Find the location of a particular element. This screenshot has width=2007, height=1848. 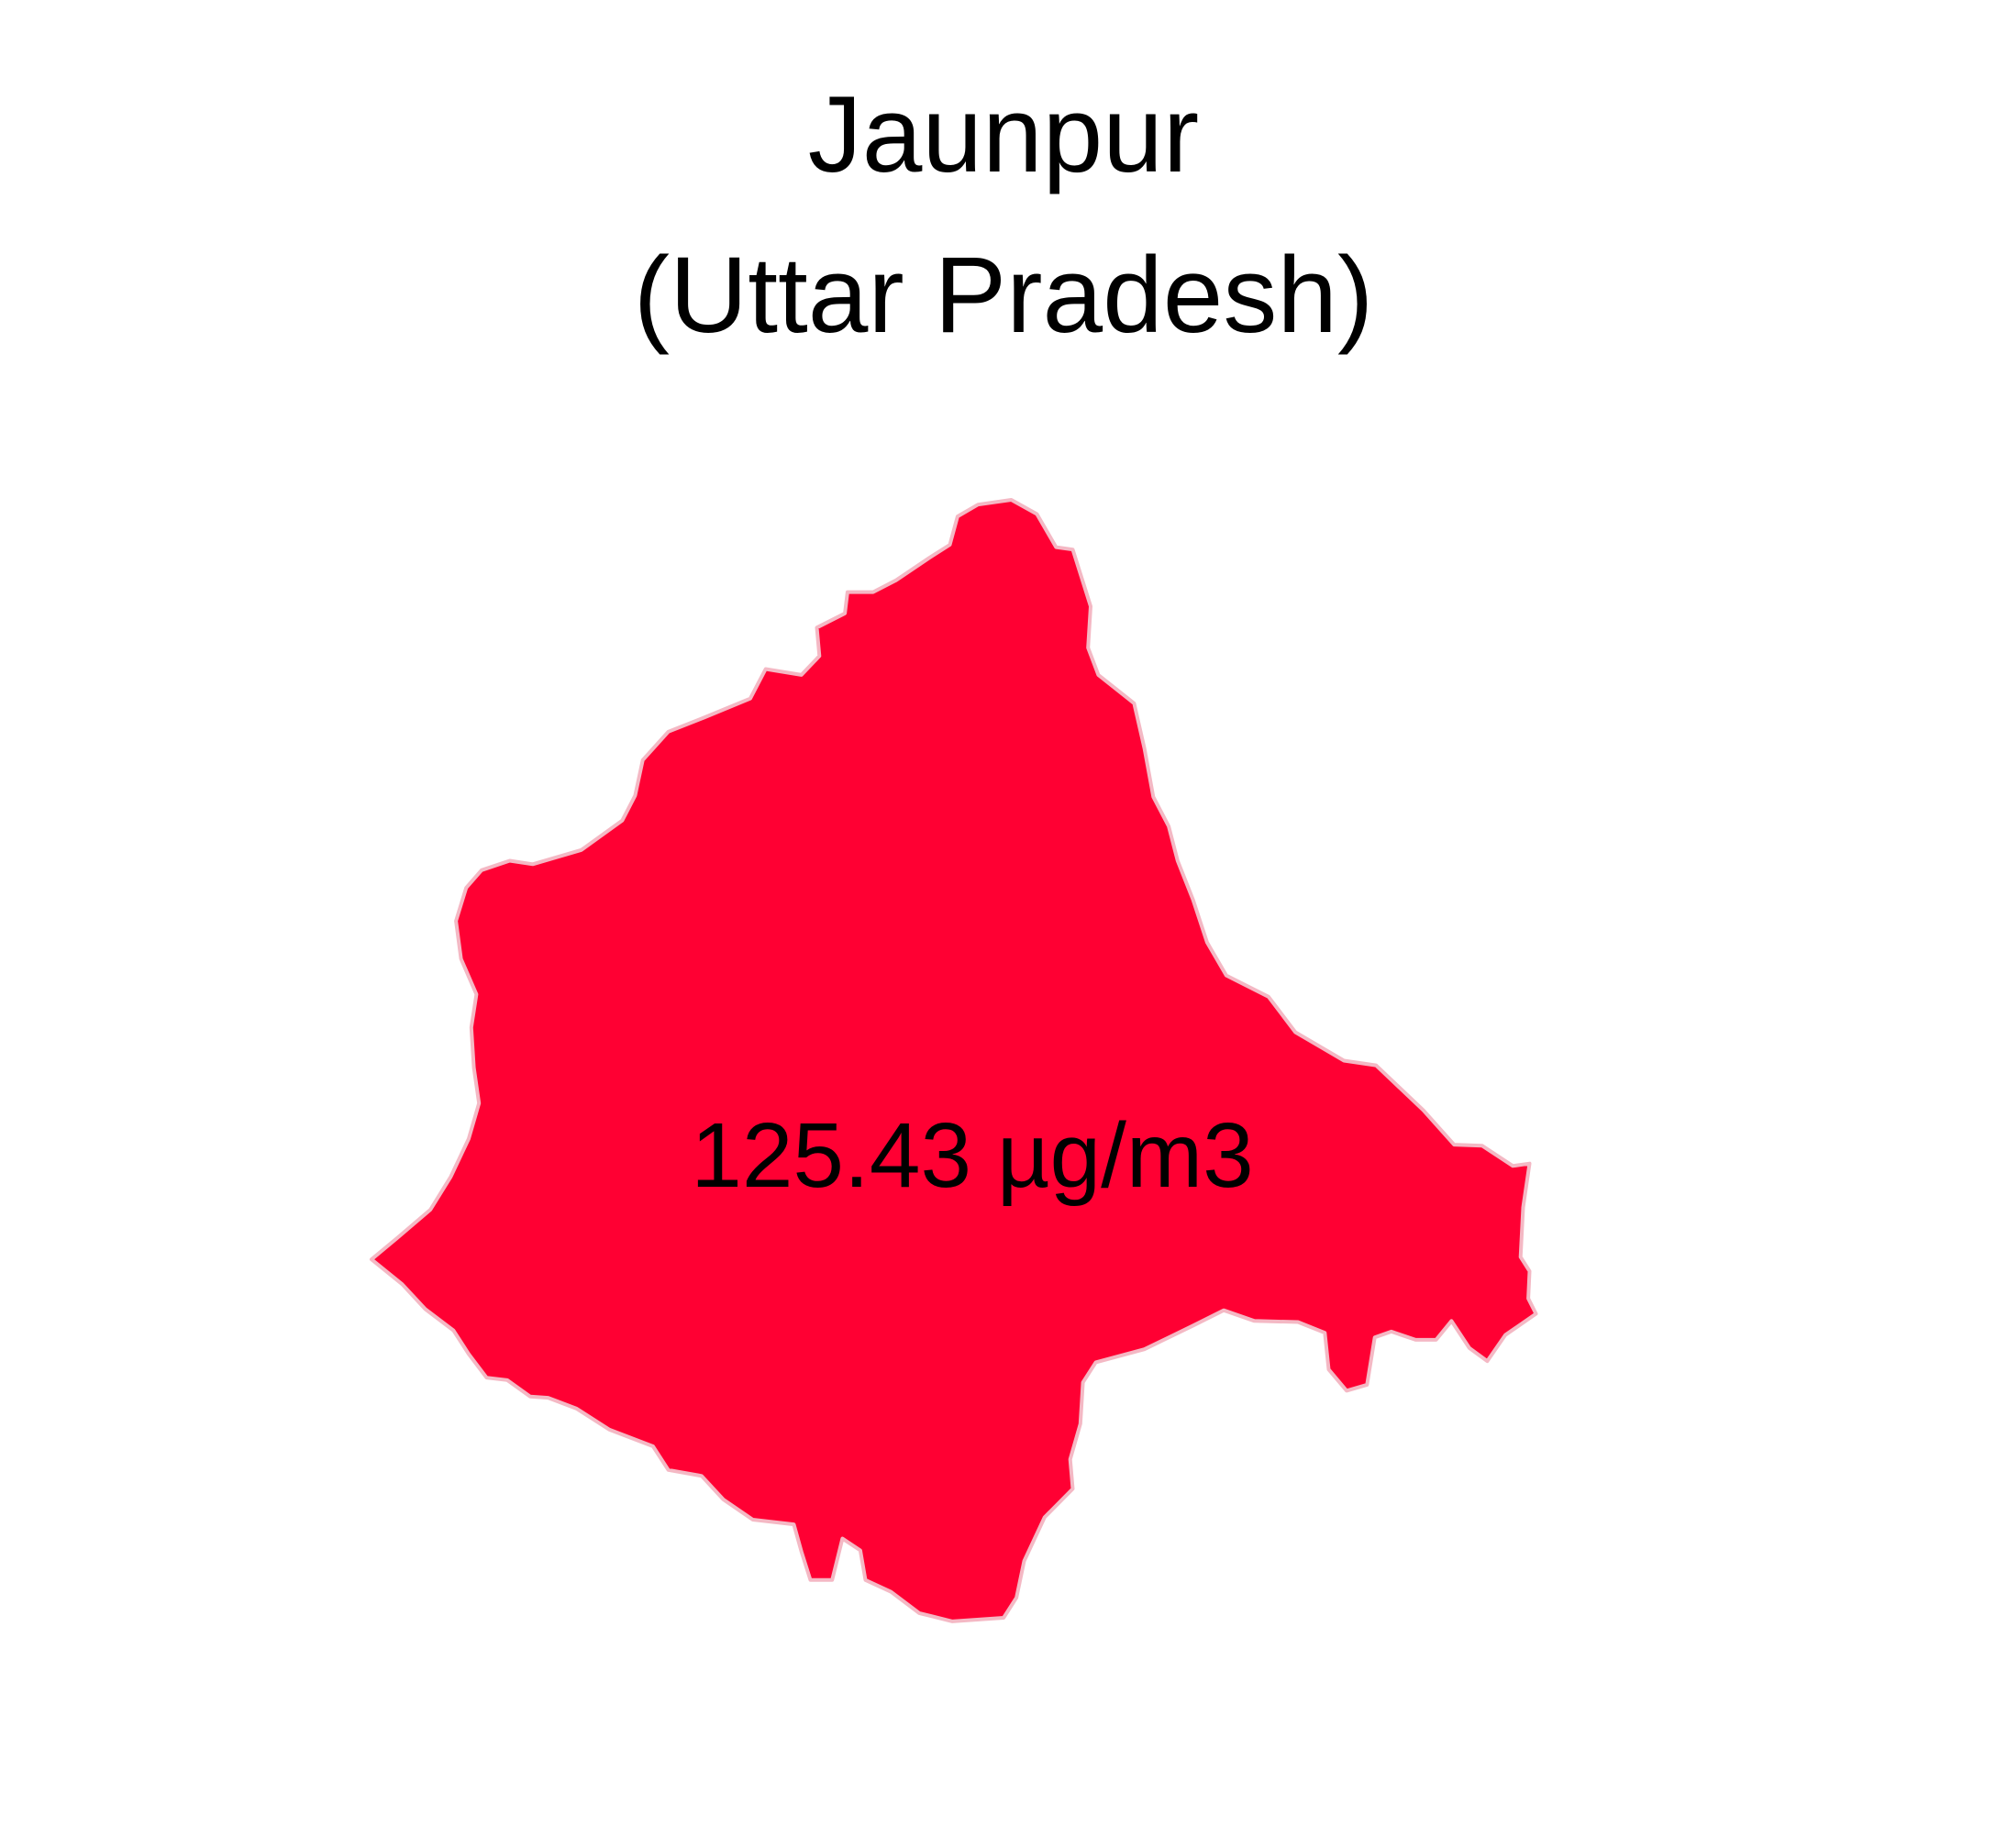

pollution-value-label: 125.43 µg/m3 is located at coordinates (972, 1155).